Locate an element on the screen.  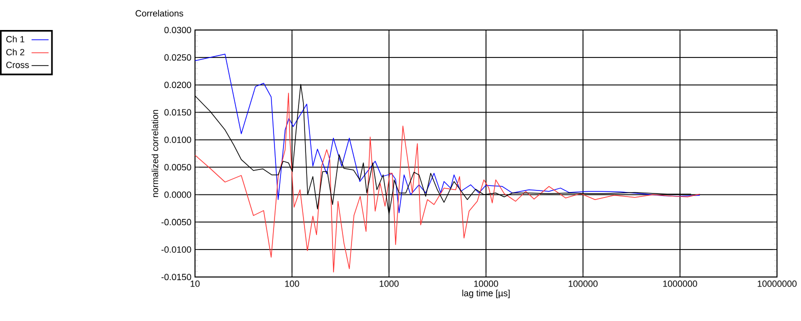
y-tick-label: -0.0100 is located at coordinates (176, 249).